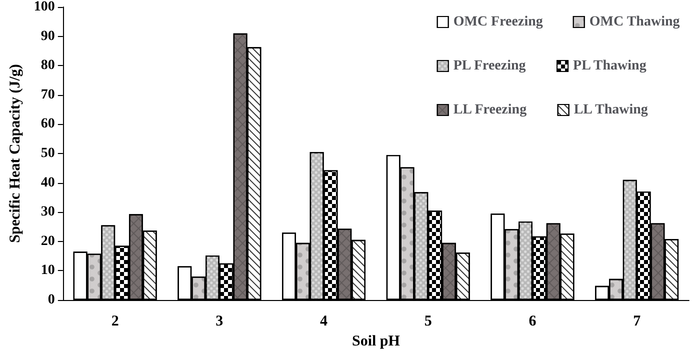 The image size is (699, 354). Describe the element at coordinates (47, 66) in the screenshot. I see `y-tick-label: 80` at that location.